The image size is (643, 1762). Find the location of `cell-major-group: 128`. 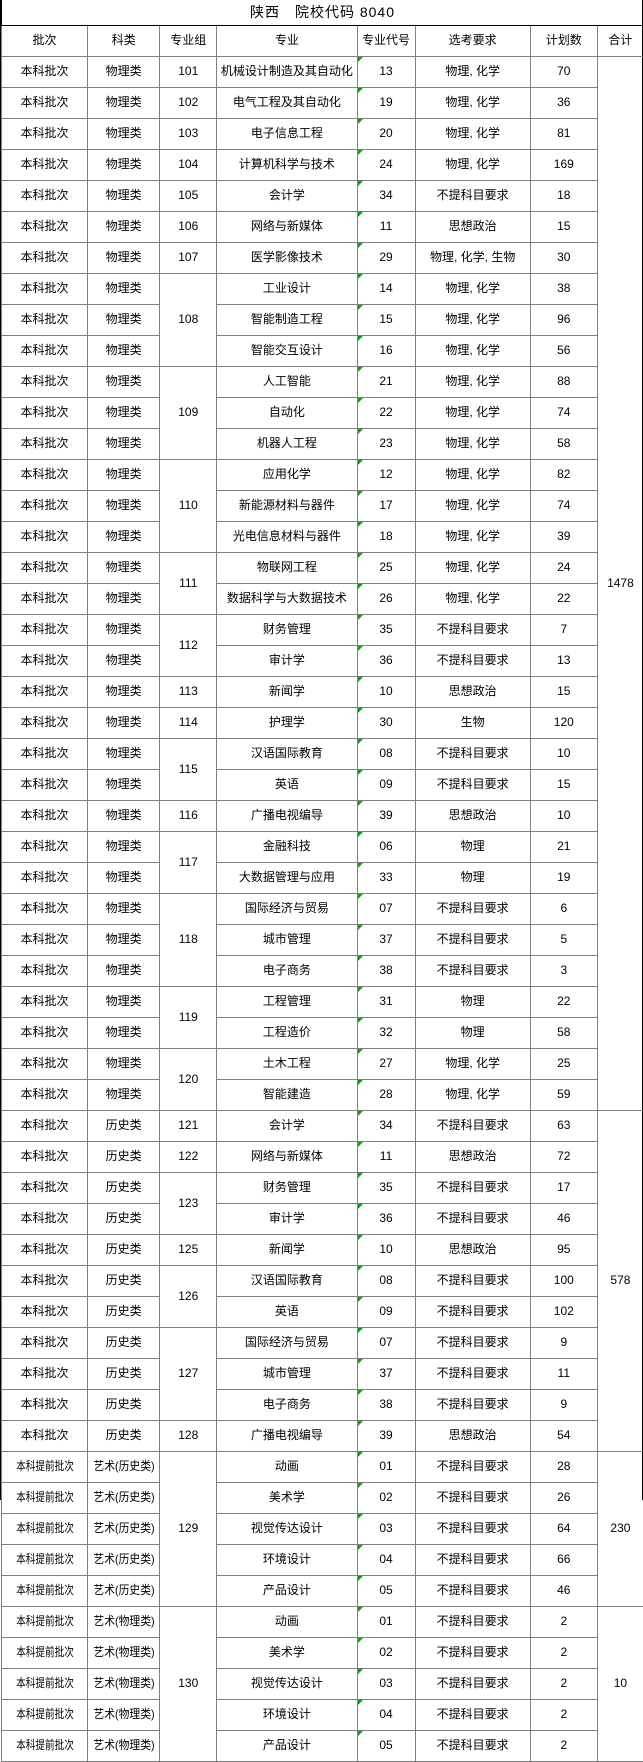

cell-major-group: 128 is located at coordinates (188, 1436).